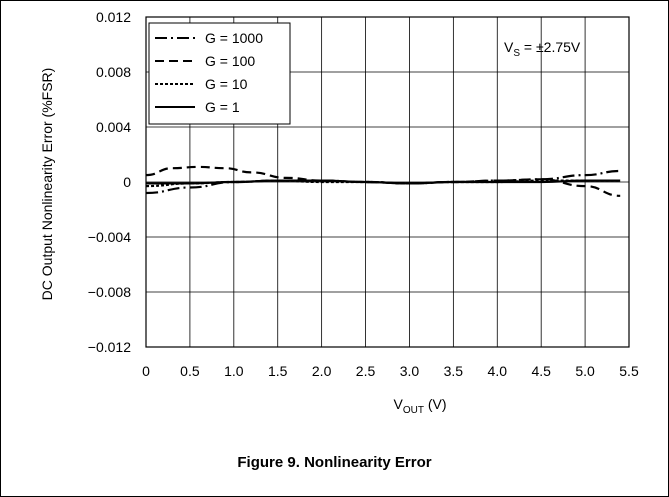  What do you see at coordinates (390, 371) in the screenshot?
I see `x-tick-labels: 0 0.5 1.0 1.5 2.0 2.5 3.0 3.5 4.0 4.5 5.0 5.5` at bounding box center [390, 371].